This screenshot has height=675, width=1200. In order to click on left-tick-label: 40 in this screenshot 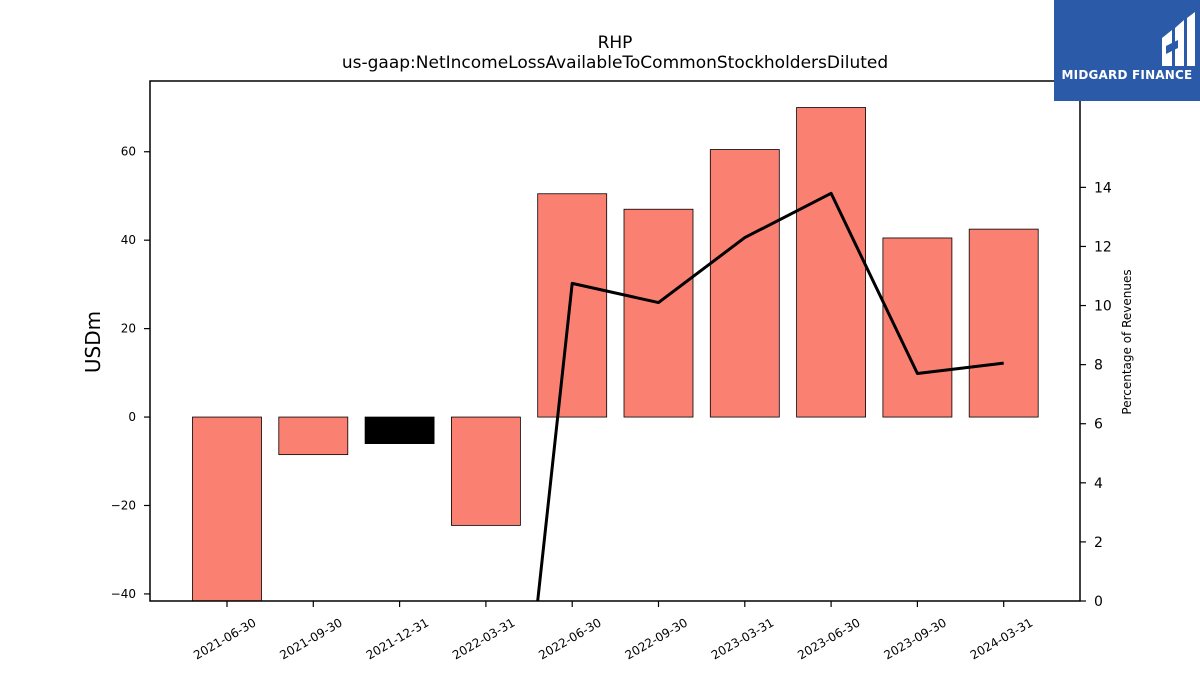, I will do `click(128, 240)`.